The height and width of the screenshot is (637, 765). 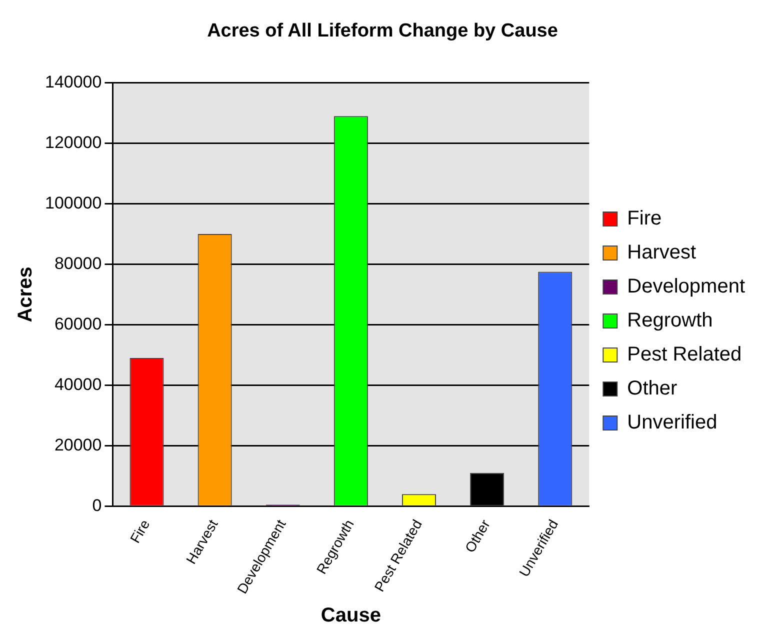 What do you see at coordinates (78, 444) in the screenshot?
I see `y-tick-label: 20000` at bounding box center [78, 444].